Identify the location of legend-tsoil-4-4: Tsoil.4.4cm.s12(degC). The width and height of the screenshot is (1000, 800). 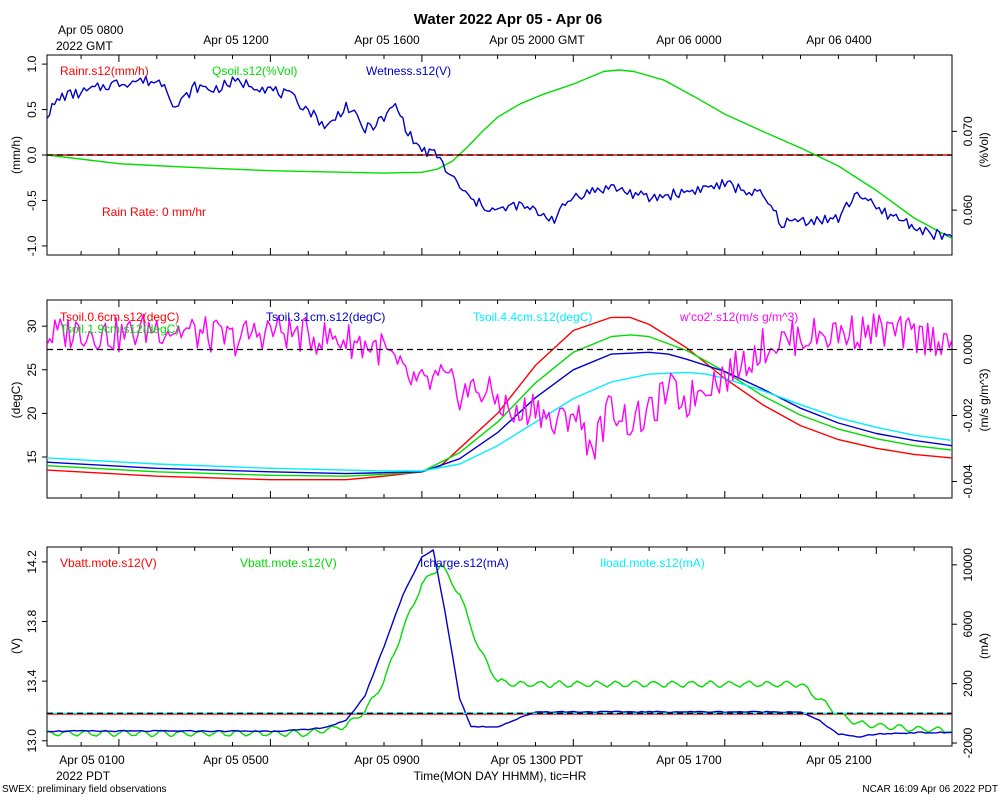
(532, 317).